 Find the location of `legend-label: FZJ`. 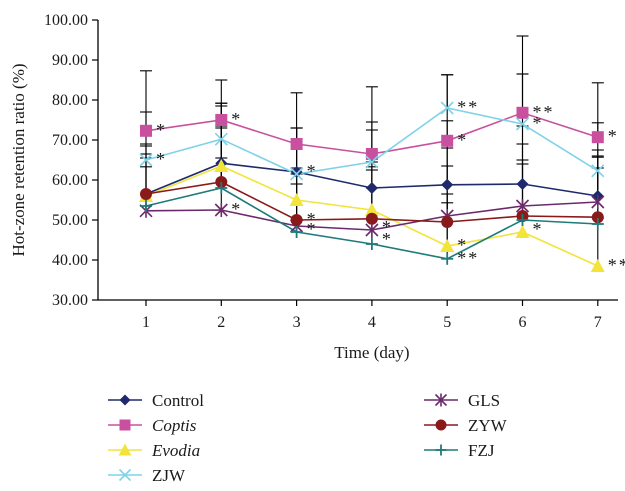

legend-label: FZJ is located at coordinates (481, 450).